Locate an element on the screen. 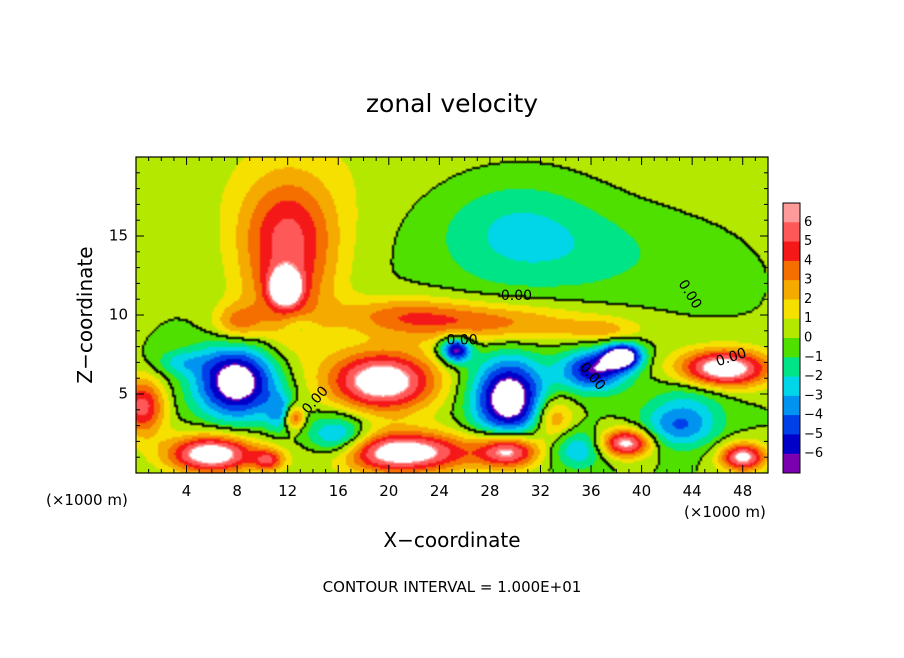  x-tick-label: 48 is located at coordinates (742, 491).